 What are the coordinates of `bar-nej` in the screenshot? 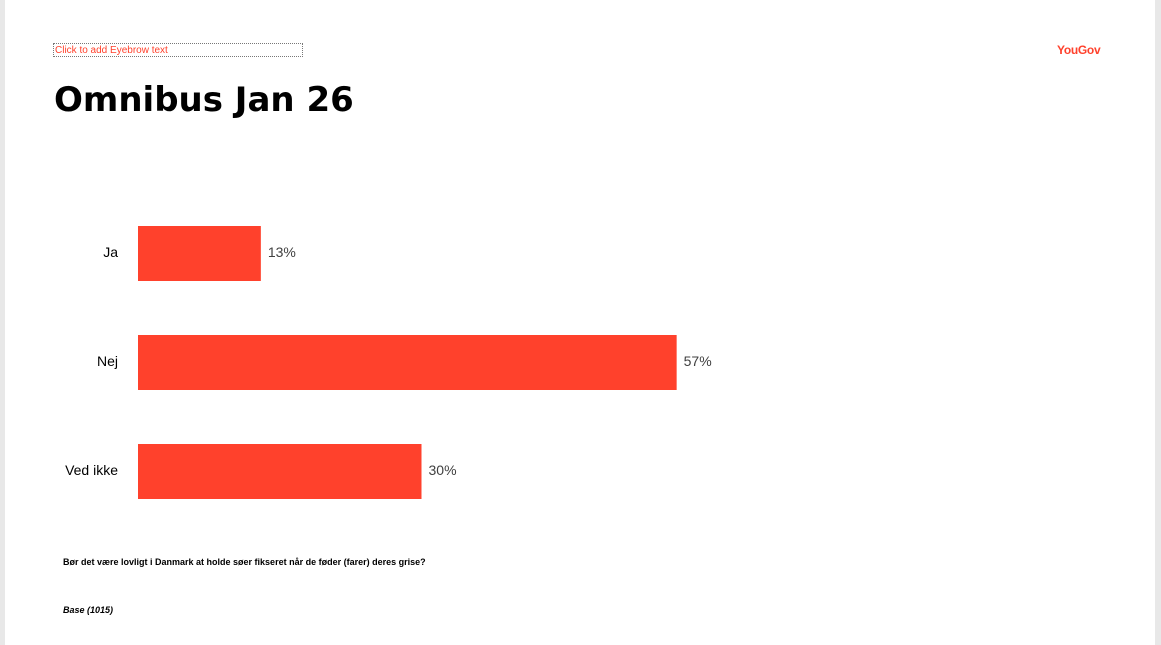 It's located at (407, 362).